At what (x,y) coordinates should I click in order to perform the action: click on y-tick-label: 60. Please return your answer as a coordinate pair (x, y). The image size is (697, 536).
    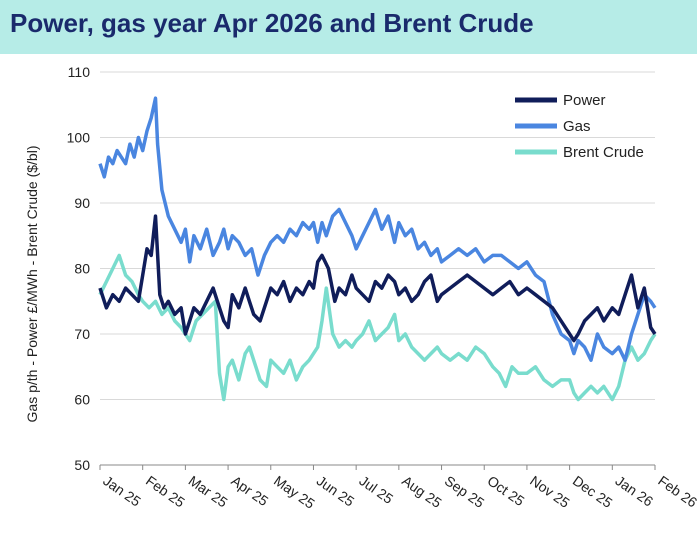
    Looking at the image, I should click on (82, 400).